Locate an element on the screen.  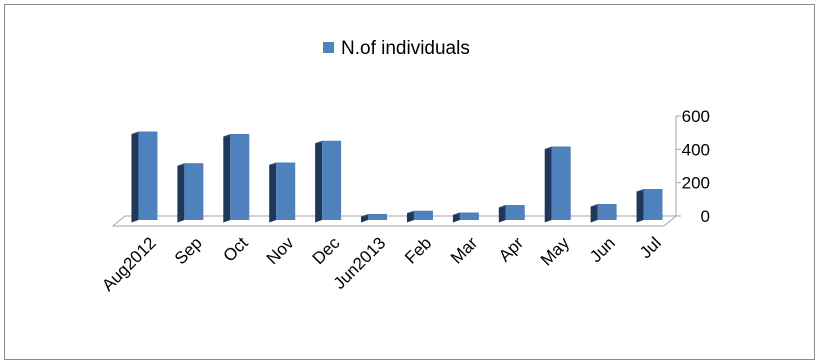
x-category-label: Jun is located at coordinates (602, 249).